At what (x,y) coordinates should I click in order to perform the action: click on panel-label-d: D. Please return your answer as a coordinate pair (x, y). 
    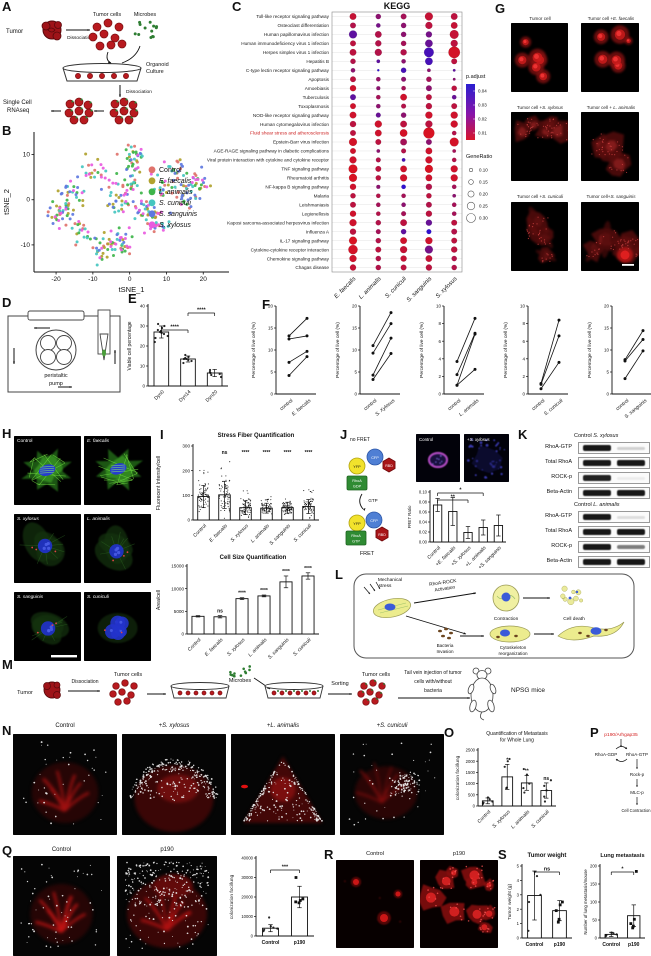
    Looking at the image, I should click on (7, 302).